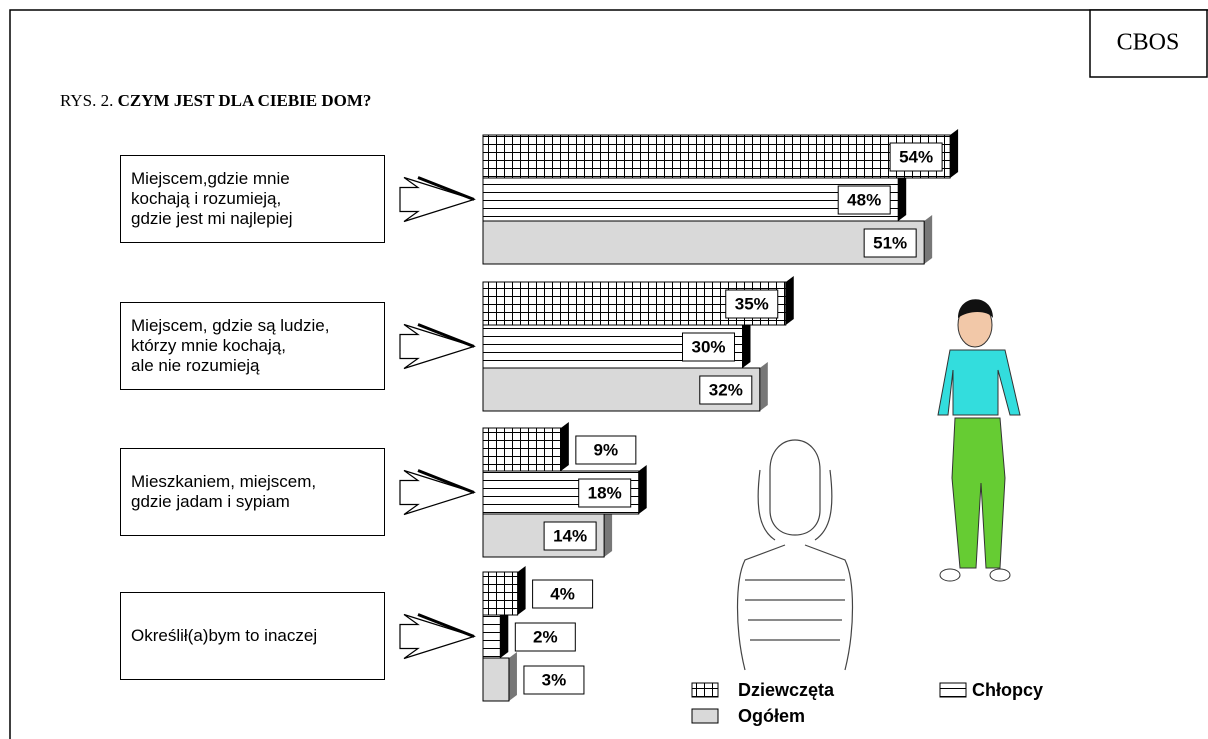  I want to click on value-label: 32%, so click(726, 389).